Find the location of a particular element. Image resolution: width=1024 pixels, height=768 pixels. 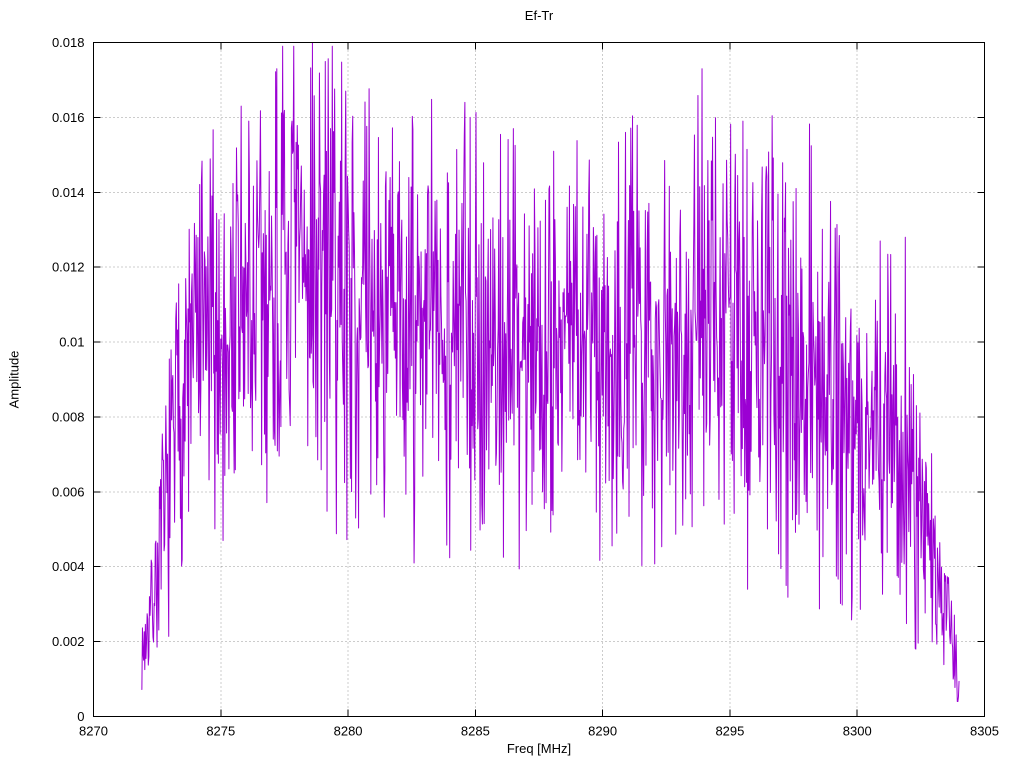

x-axis-label: Freq [MHz] is located at coordinates (539, 748).